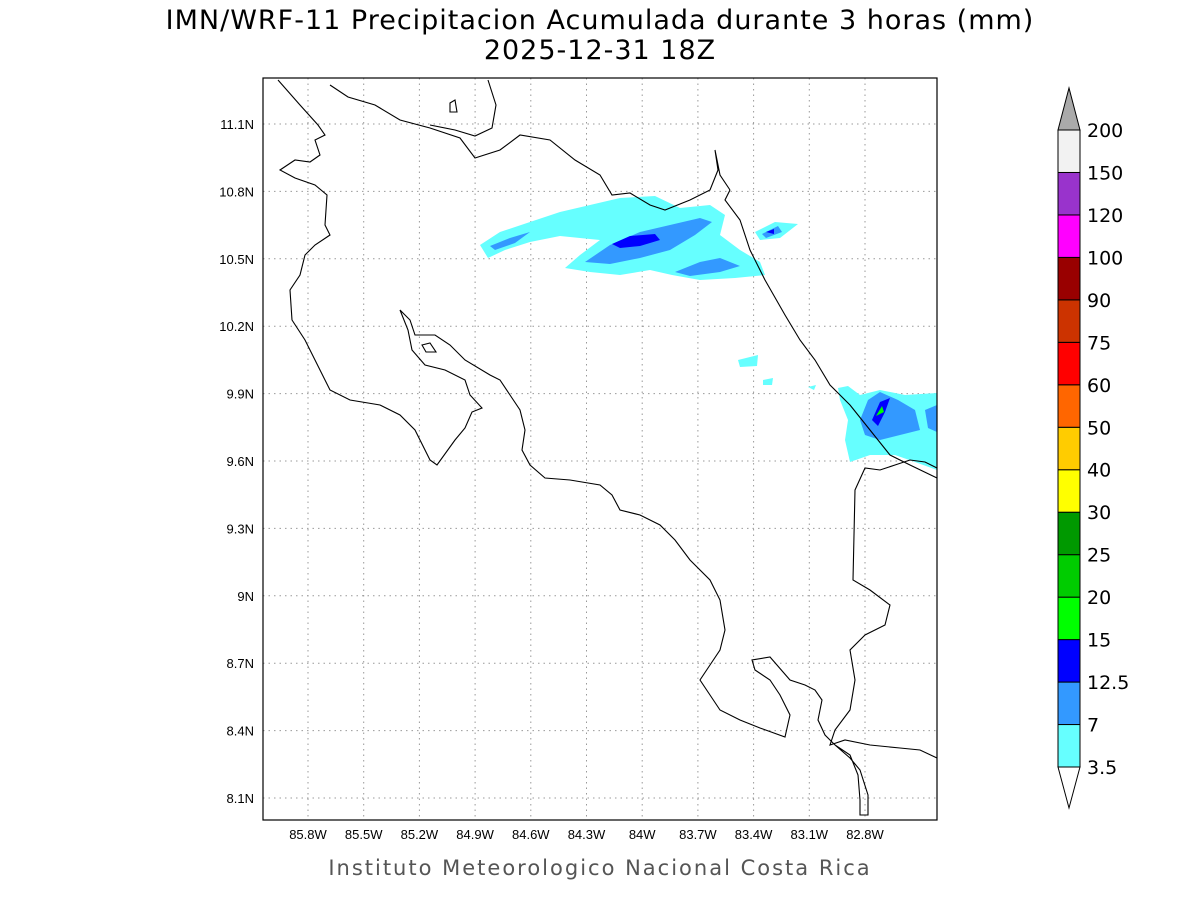  What do you see at coordinates (236, 259) in the screenshot?
I see `lat-tick-label: 10.5N` at bounding box center [236, 259].